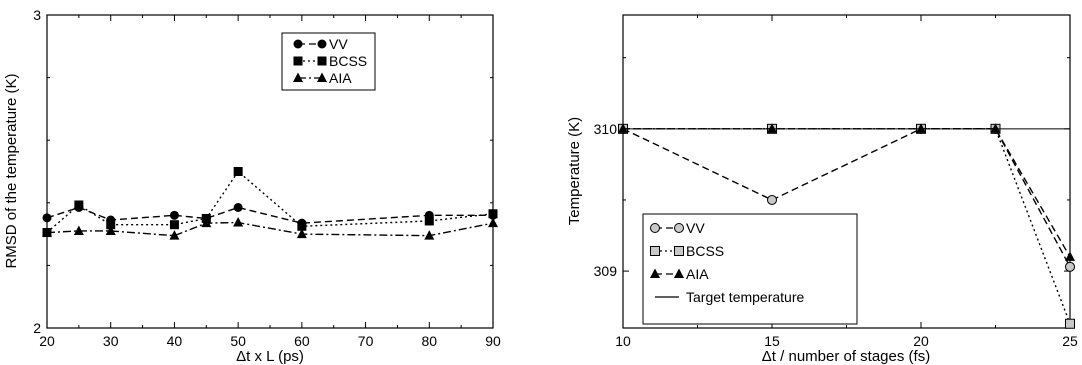 This screenshot has width=1082, height=365. What do you see at coordinates (1070, 341) in the screenshot?
I see `x-tick-label: 25` at bounding box center [1070, 341].